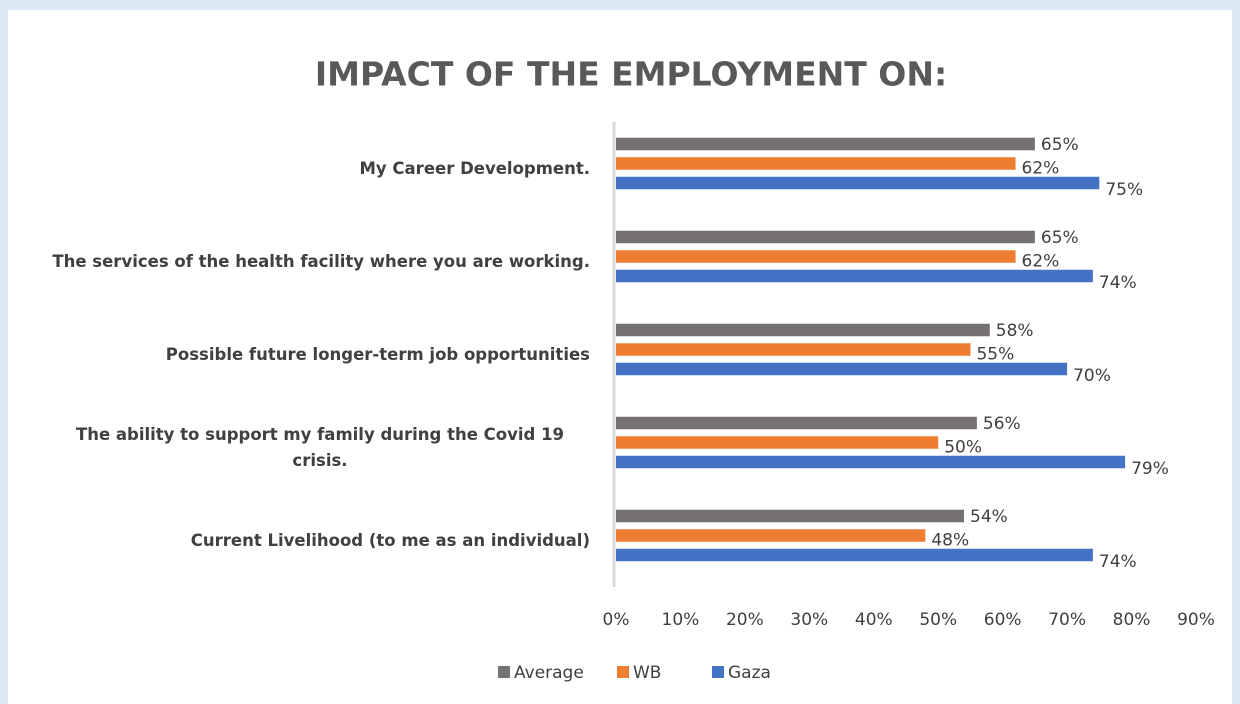 This screenshot has width=1240, height=704. What do you see at coordinates (950, 541) in the screenshot?
I see `value-label: 48%` at bounding box center [950, 541].